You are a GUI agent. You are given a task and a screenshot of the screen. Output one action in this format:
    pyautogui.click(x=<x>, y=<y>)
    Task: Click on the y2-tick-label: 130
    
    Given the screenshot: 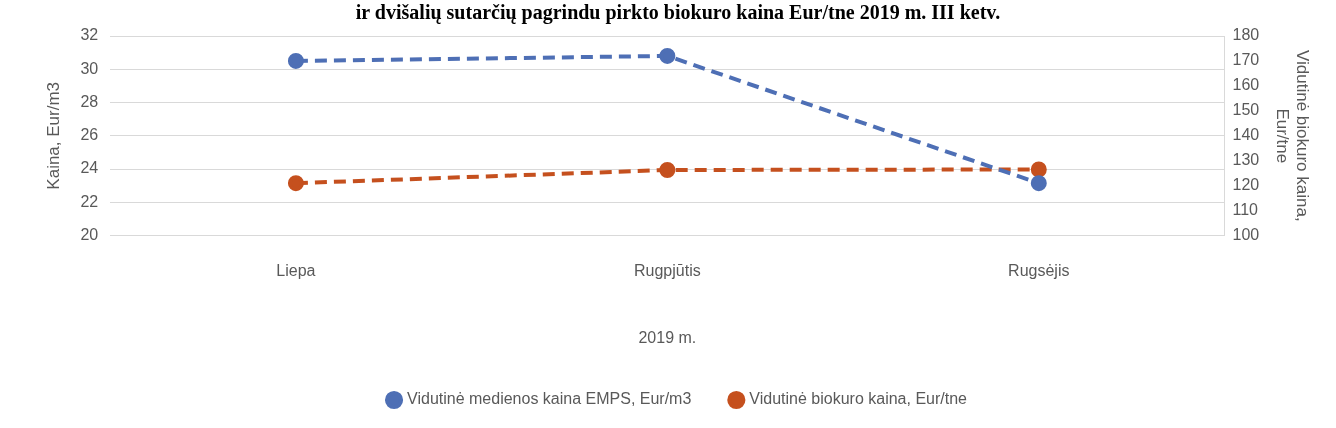 What is the action you would take?
    pyautogui.click(x=1246, y=160)
    